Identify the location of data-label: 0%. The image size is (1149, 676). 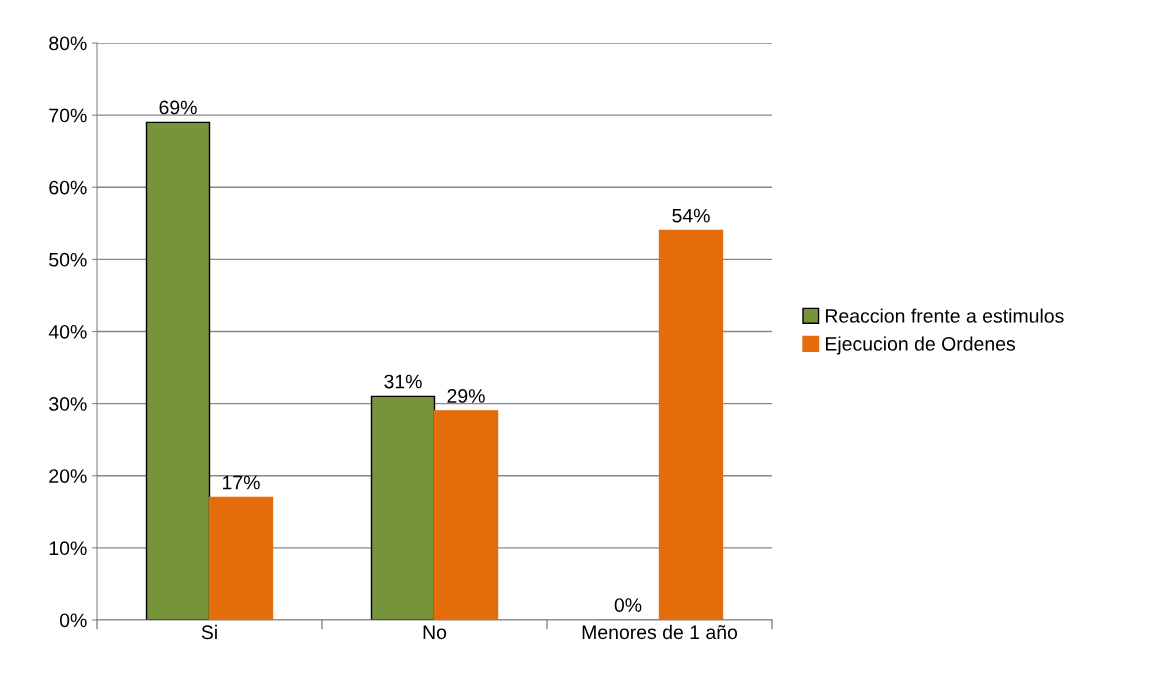
(628, 605).